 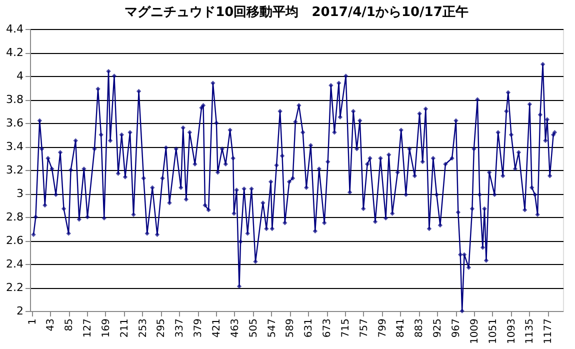 I want to click on y-tick-label: 2.2, so click(x=15, y=287).